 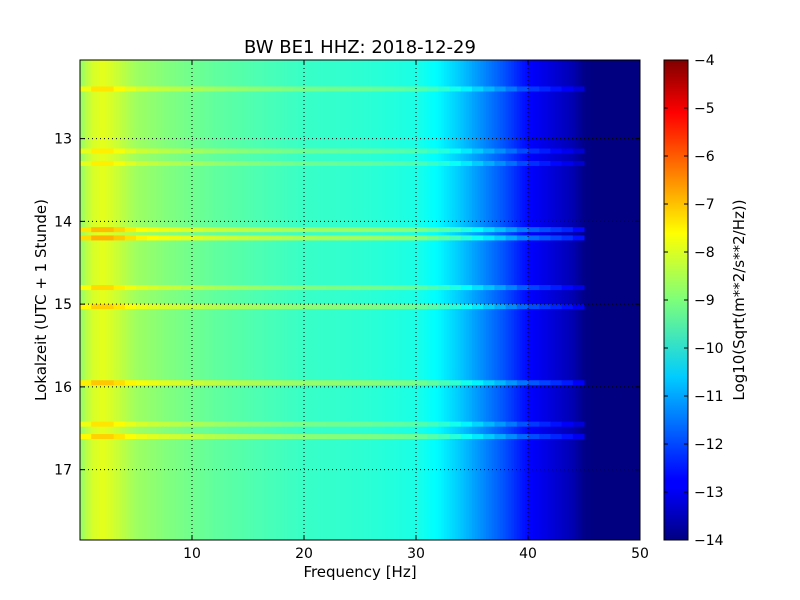 What do you see at coordinates (63, 305) in the screenshot?
I see `y-tick-label: 15` at bounding box center [63, 305].